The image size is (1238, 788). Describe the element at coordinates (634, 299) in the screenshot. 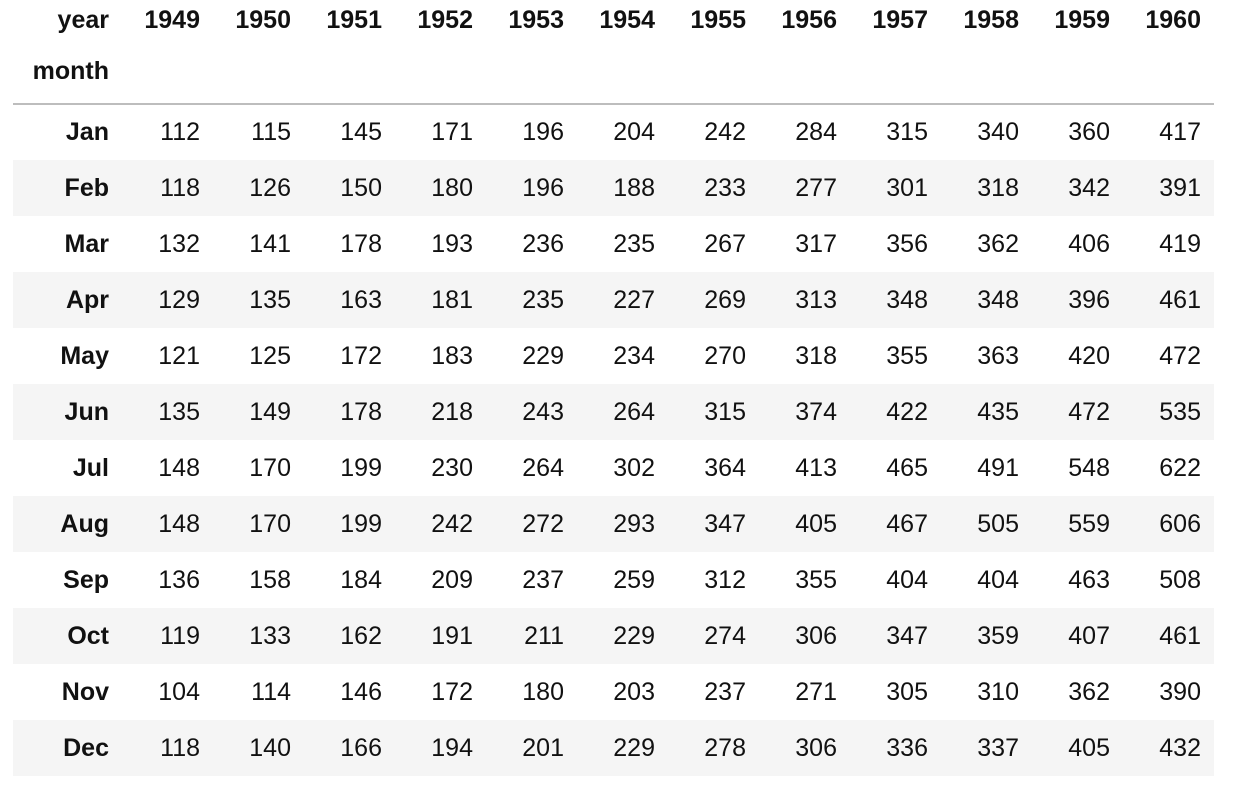

I see `cell: 227` at that location.